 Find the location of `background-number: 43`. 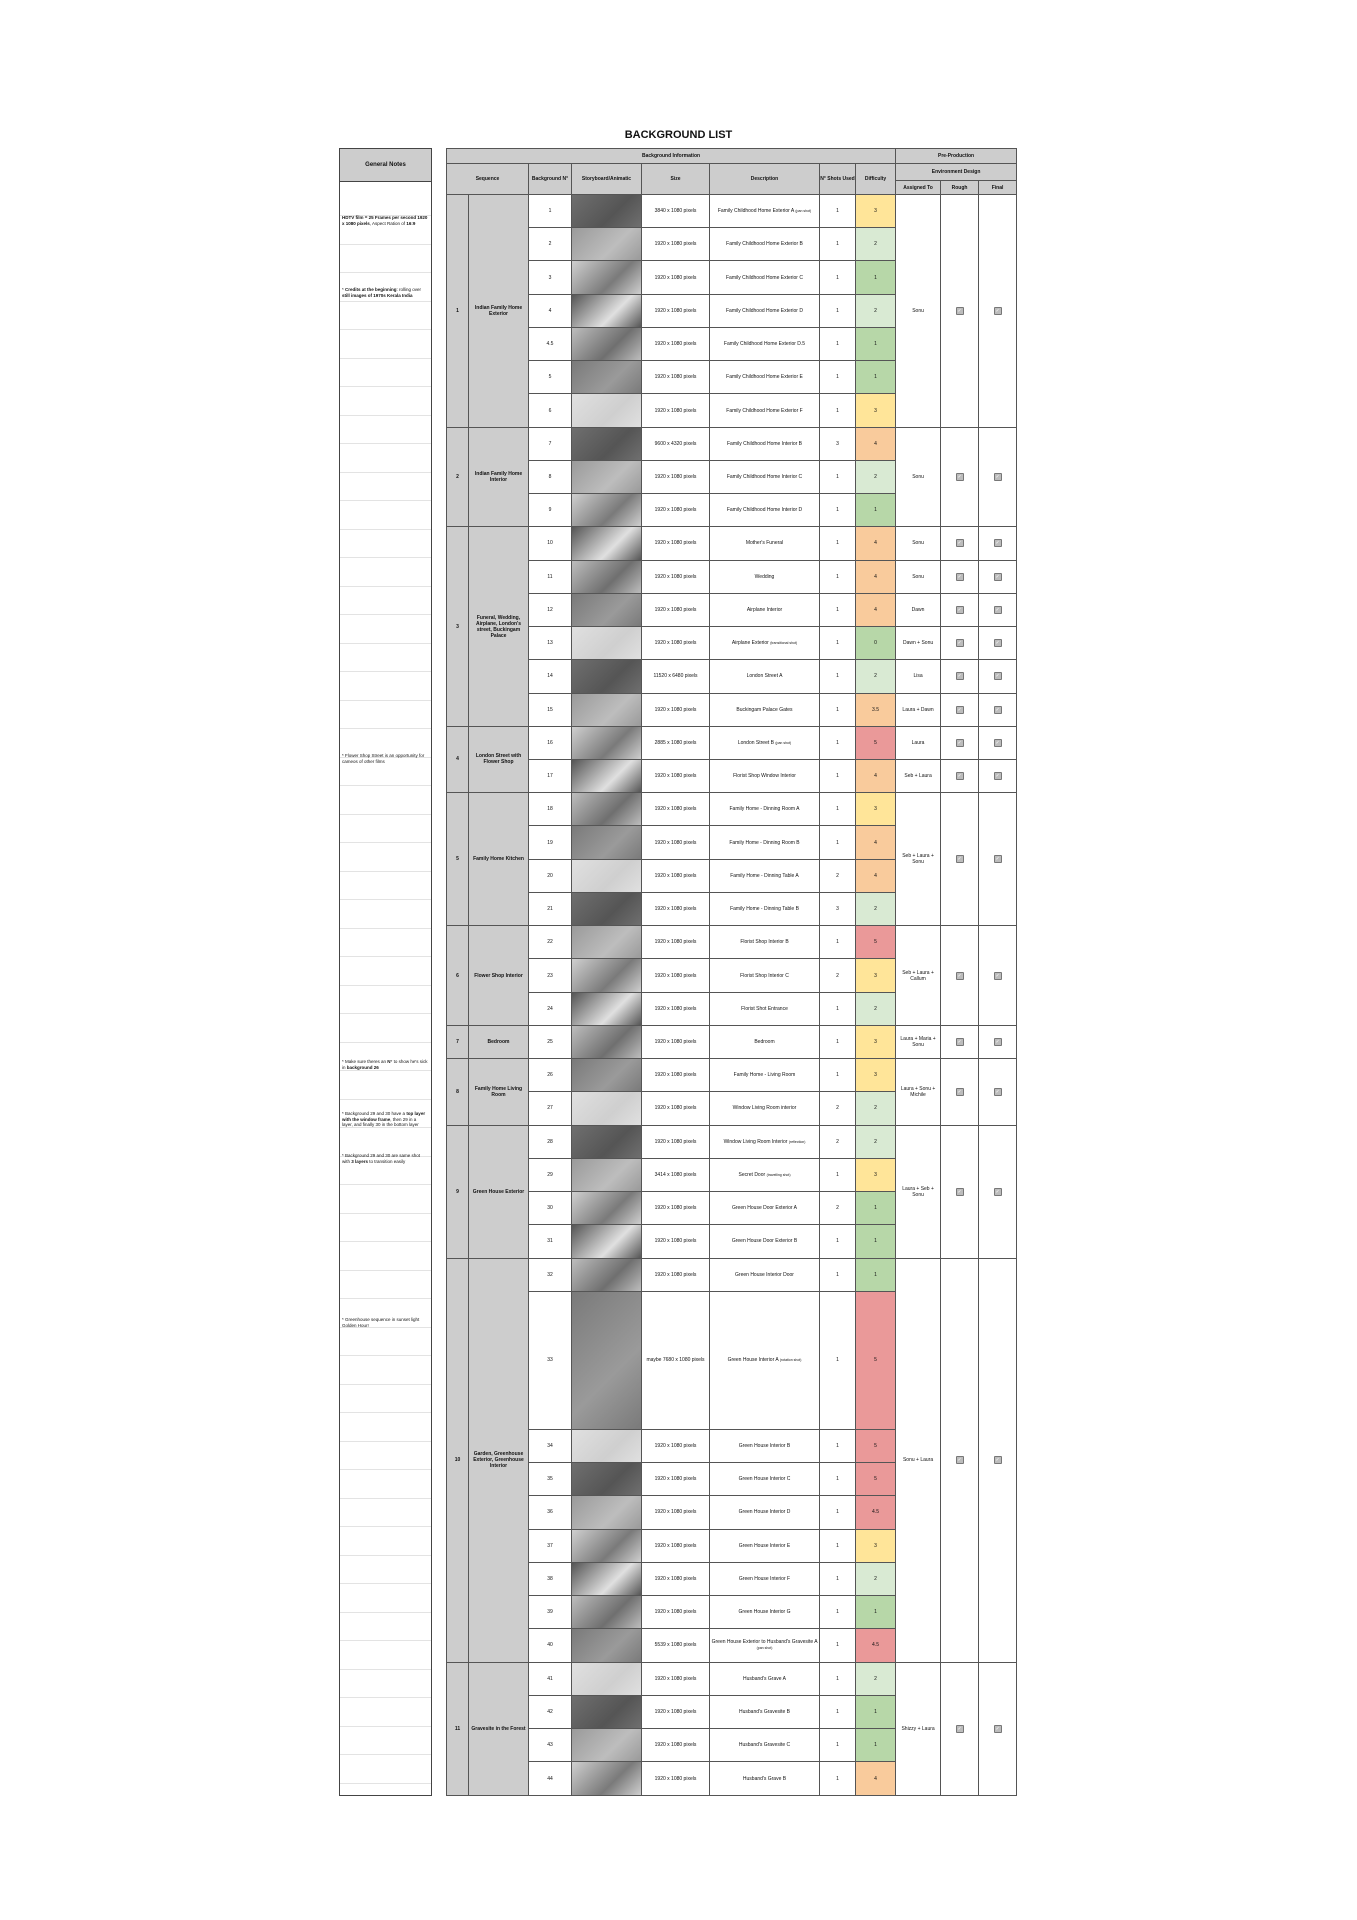

background-number: 43 is located at coordinates (550, 1745).